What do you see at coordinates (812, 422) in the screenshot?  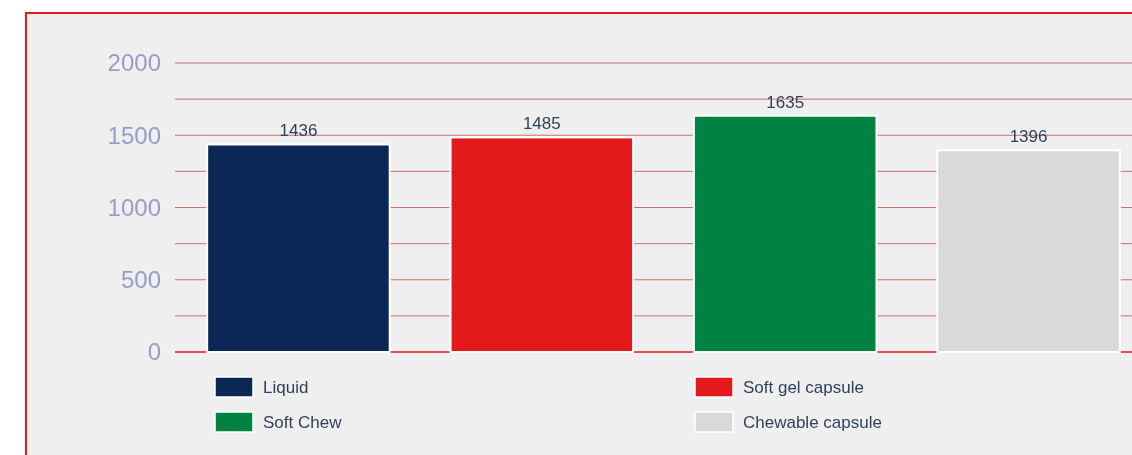 I see `legend-label: Chewable capsule` at bounding box center [812, 422].